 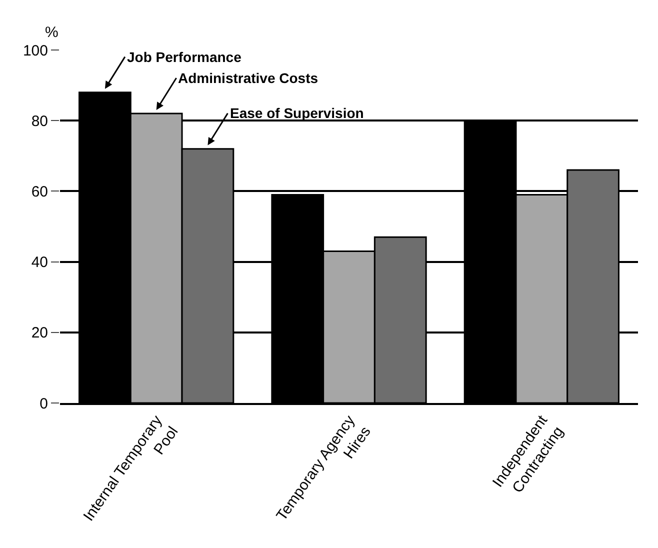 What do you see at coordinates (248, 78) in the screenshot?
I see `series-label: Administrative Costs` at bounding box center [248, 78].